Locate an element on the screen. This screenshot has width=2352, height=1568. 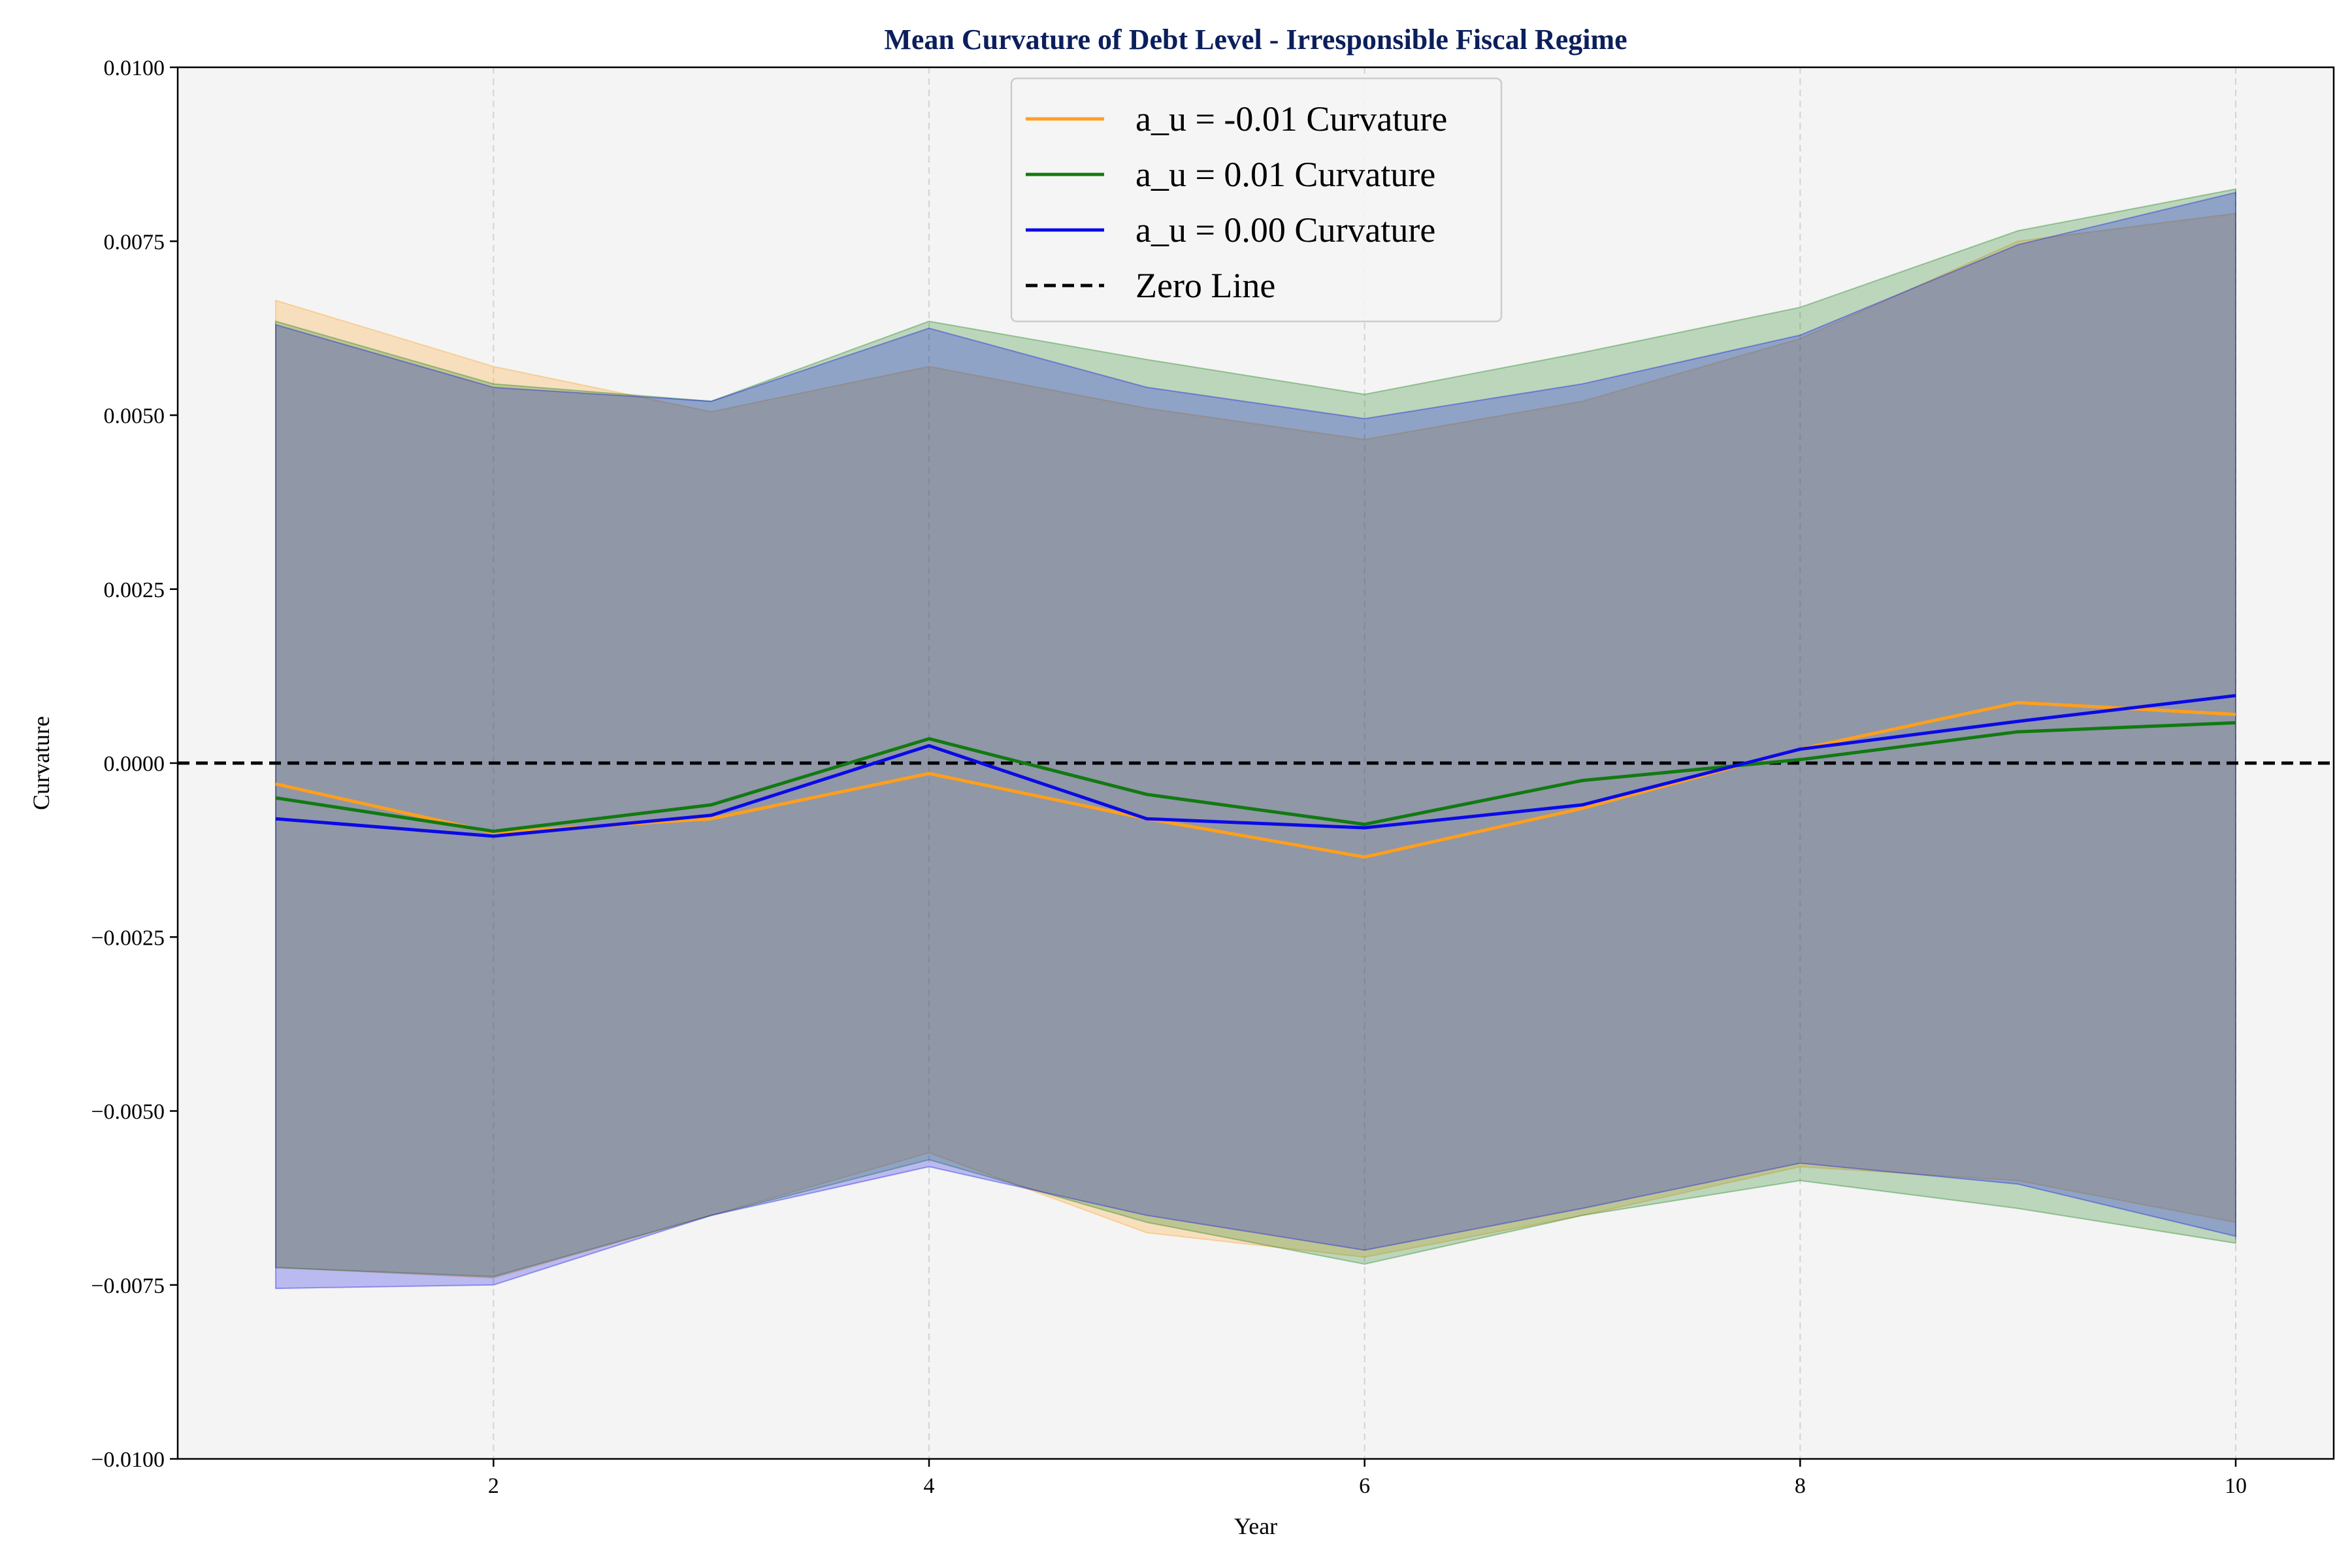
y-axis-label: Curvature is located at coordinates (41, 763).